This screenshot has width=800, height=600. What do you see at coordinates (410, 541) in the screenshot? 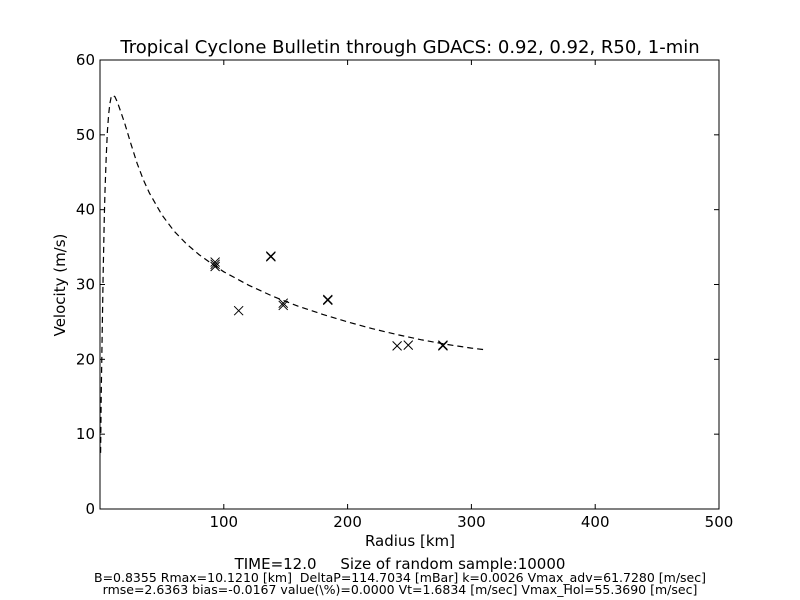
I see `x-axis-label: Radius [km]` at bounding box center [410, 541].